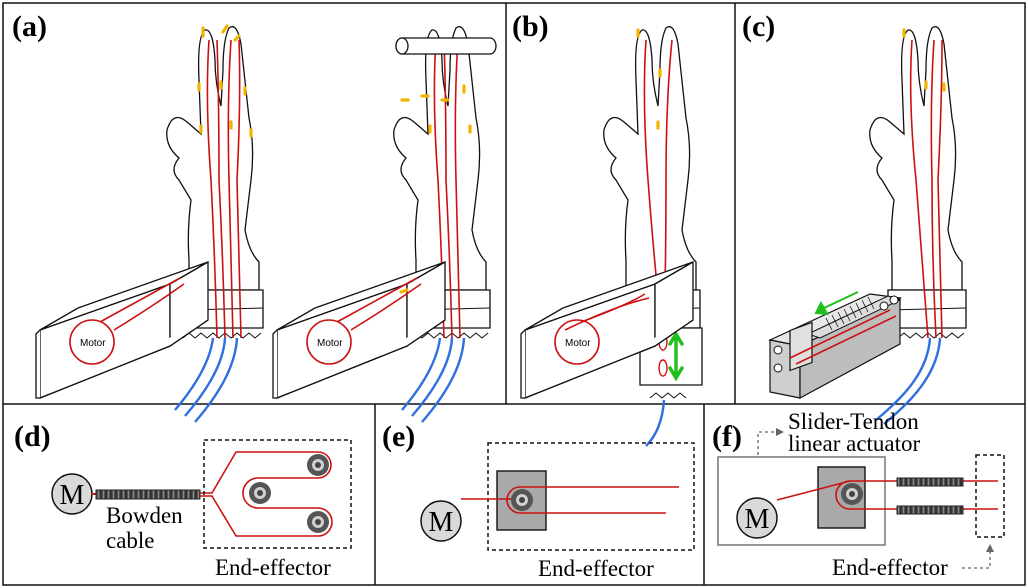 Image resolution: width=1028 pixels, height=588 pixels. What do you see at coordinates (29, 26) in the screenshot?
I see `panel-a-label: (a)` at bounding box center [29, 26].